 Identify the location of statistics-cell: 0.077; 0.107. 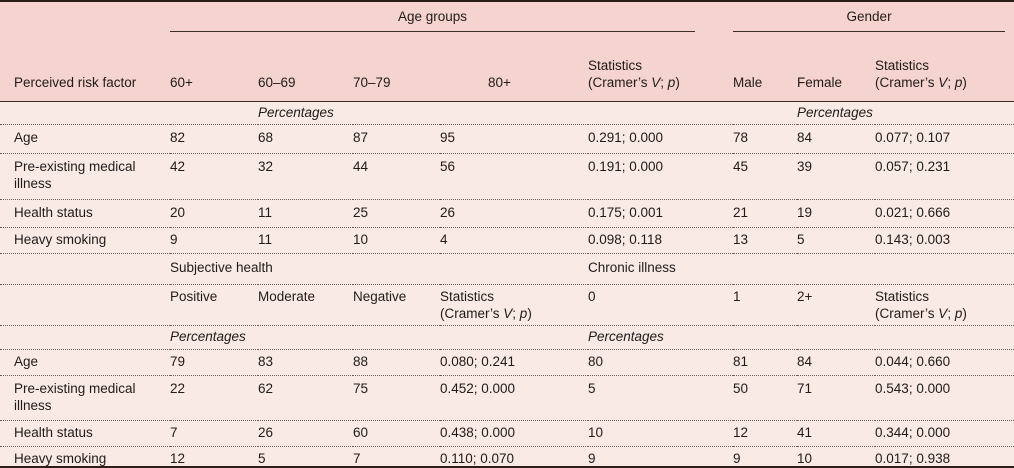
(944, 139).